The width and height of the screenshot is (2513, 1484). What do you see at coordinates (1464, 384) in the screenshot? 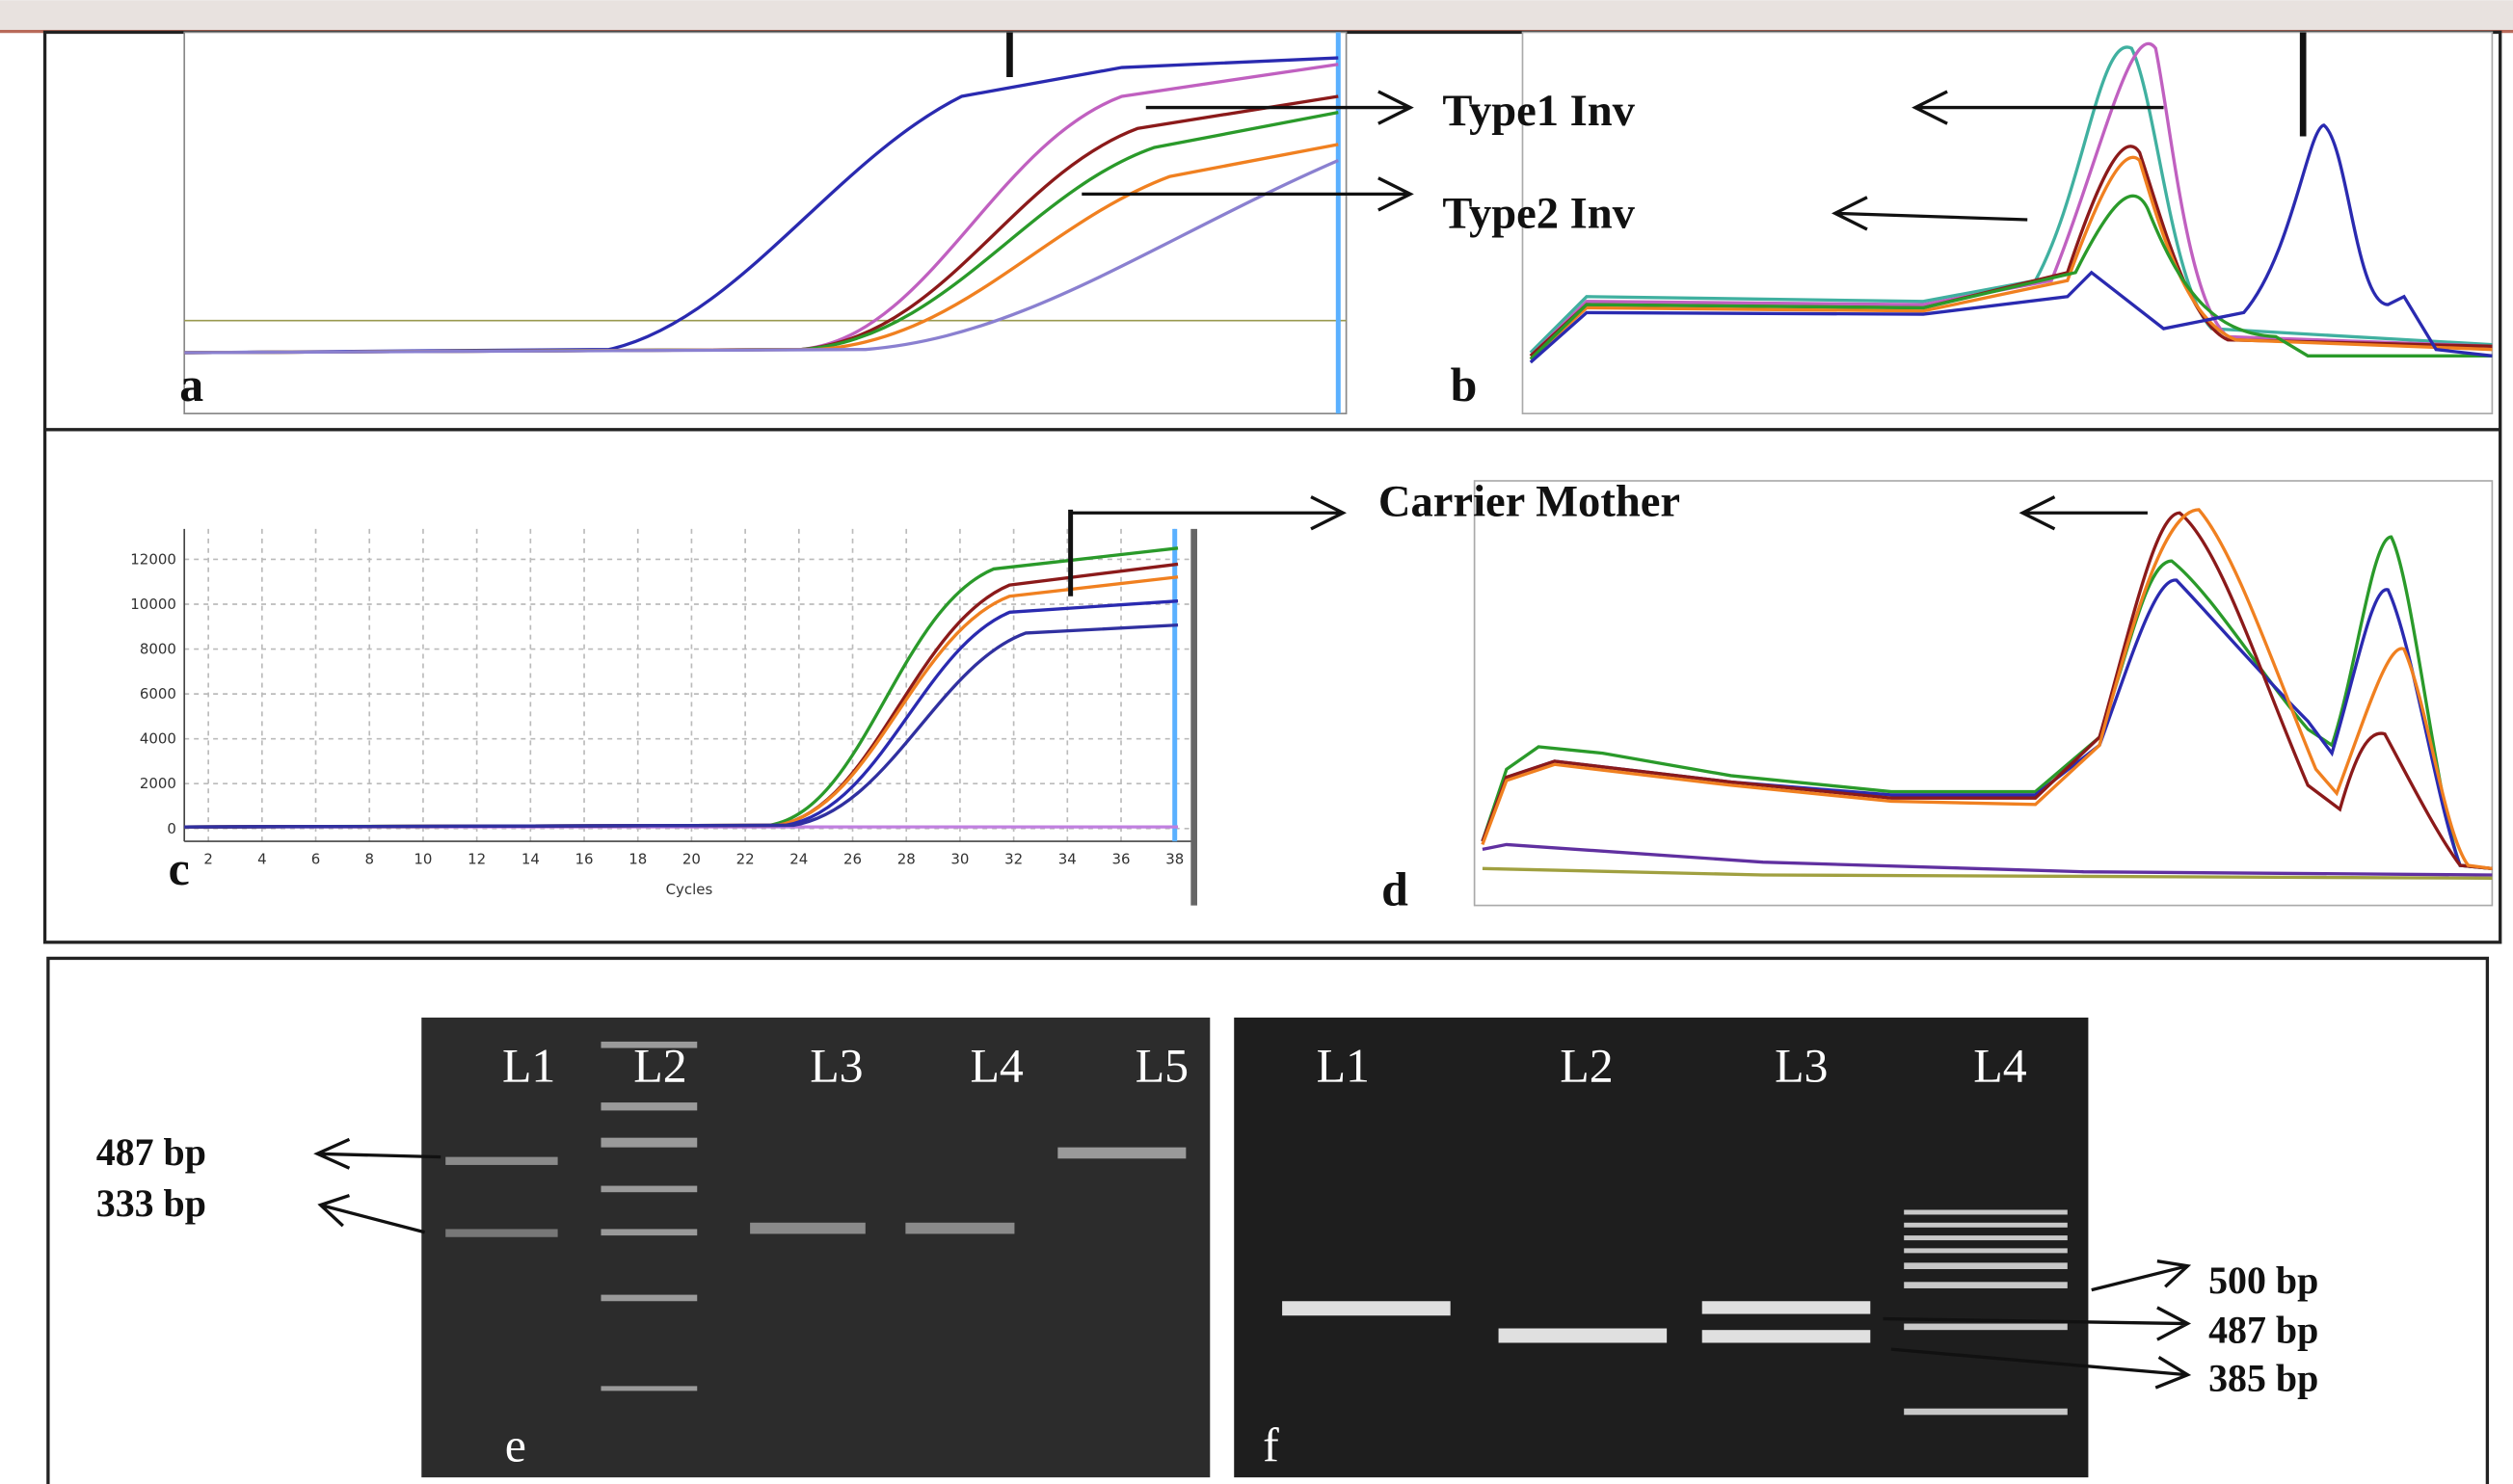
I see `panel-label: b` at bounding box center [1464, 384].